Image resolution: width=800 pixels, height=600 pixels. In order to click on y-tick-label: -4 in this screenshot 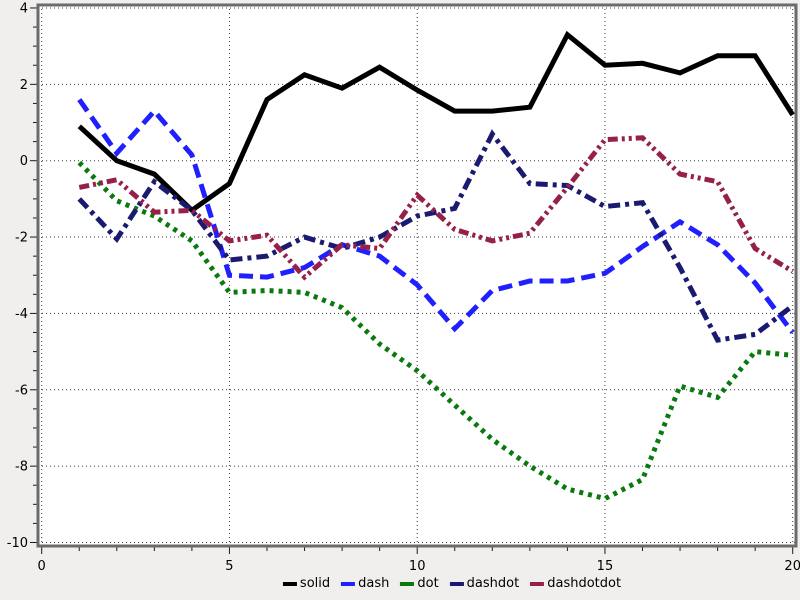, I will do `click(21, 314)`.